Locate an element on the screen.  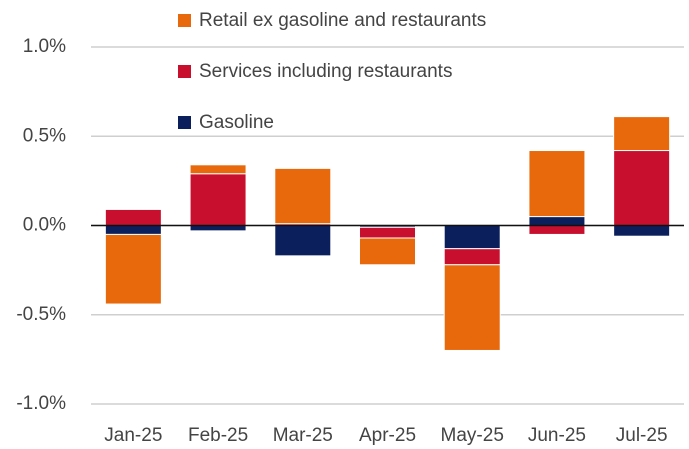
legend-label: Retail ex gasoline and restaurants is located at coordinates (342, 20).